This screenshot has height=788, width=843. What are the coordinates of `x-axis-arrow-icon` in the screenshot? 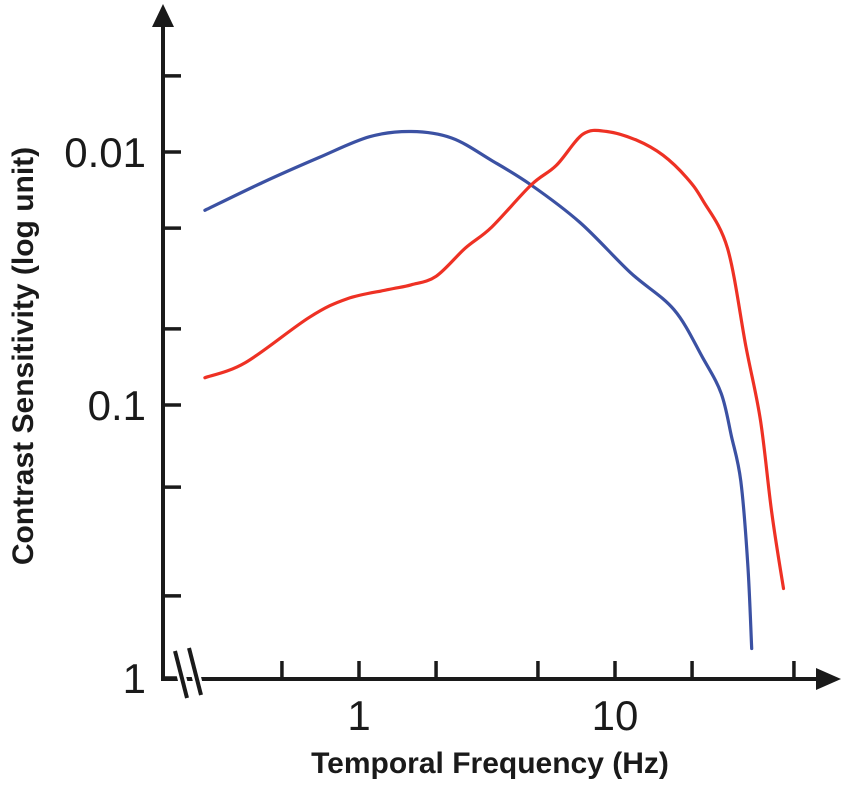 It's located at (828, 679).